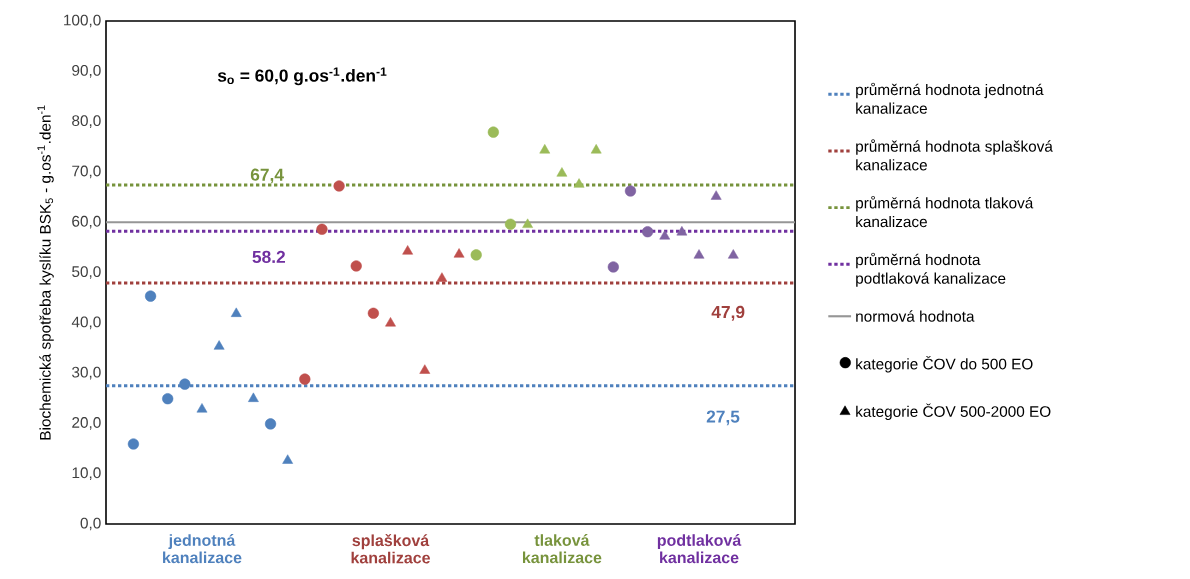  Describe the element at coordinates (45, 272) in the screenshot. I see `y-axis-title: Biochemická spotřeba kyslíku BSK$_{5}$ - g.os$^{-1}$.den$^{-1}$` at that location.